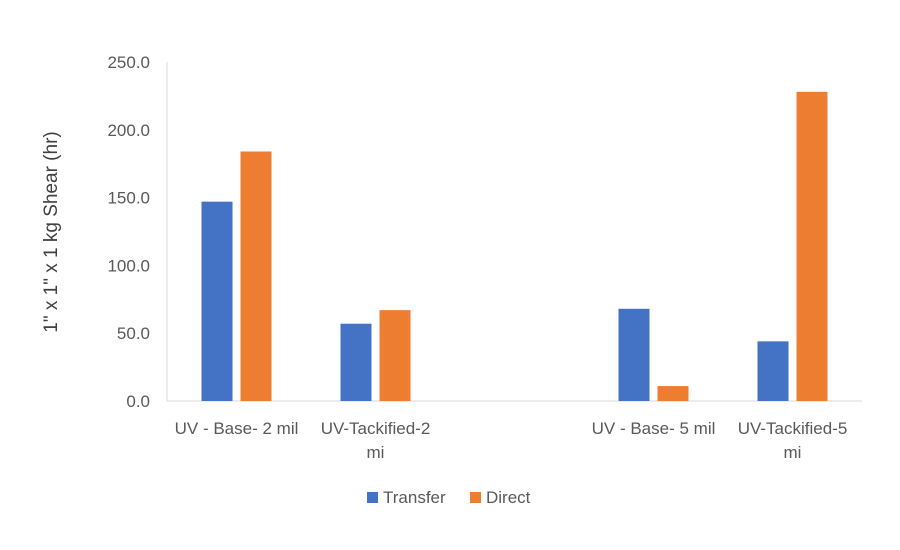 The height and width of the screenshot is (550, 900). Describe the element at coordinates (128, 232) in the screenshot. I see `y-axis: 0.0 50.0 100.0 150.0 200.0 250.0` at that location.